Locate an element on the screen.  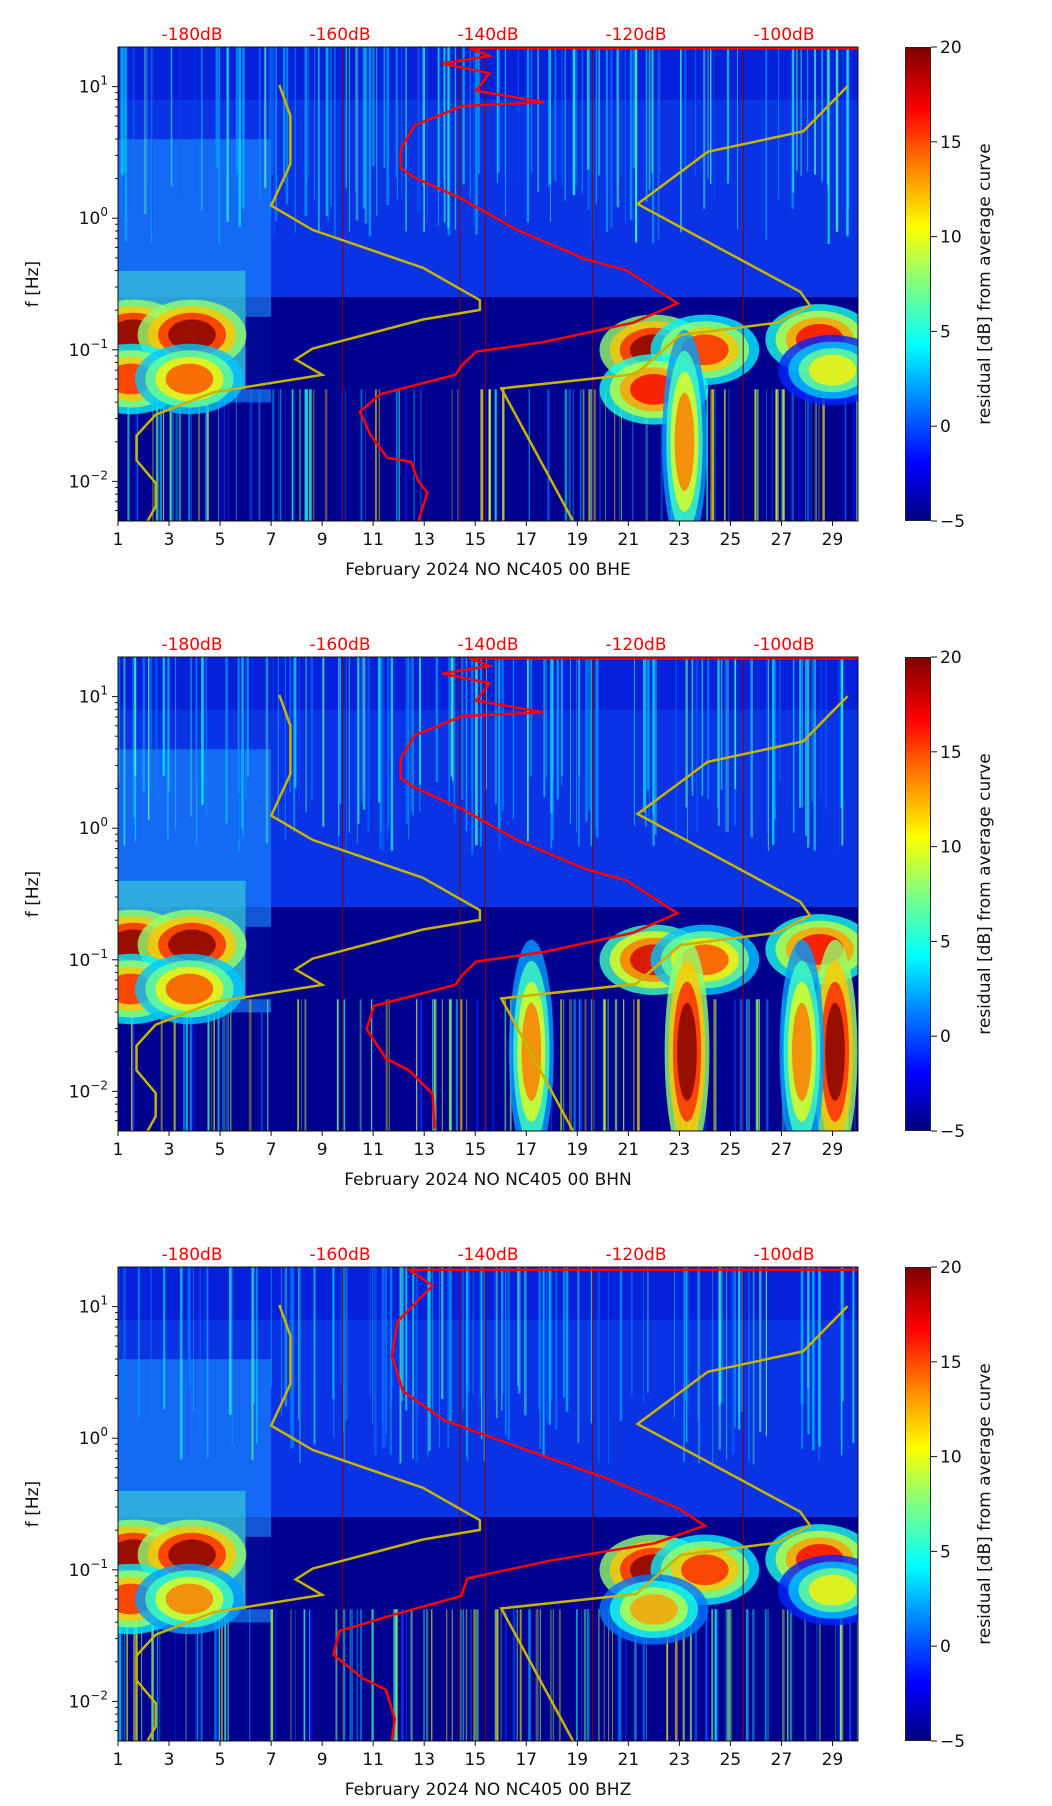
x-tick-label: 17 is located at coordinates (526, 1760).